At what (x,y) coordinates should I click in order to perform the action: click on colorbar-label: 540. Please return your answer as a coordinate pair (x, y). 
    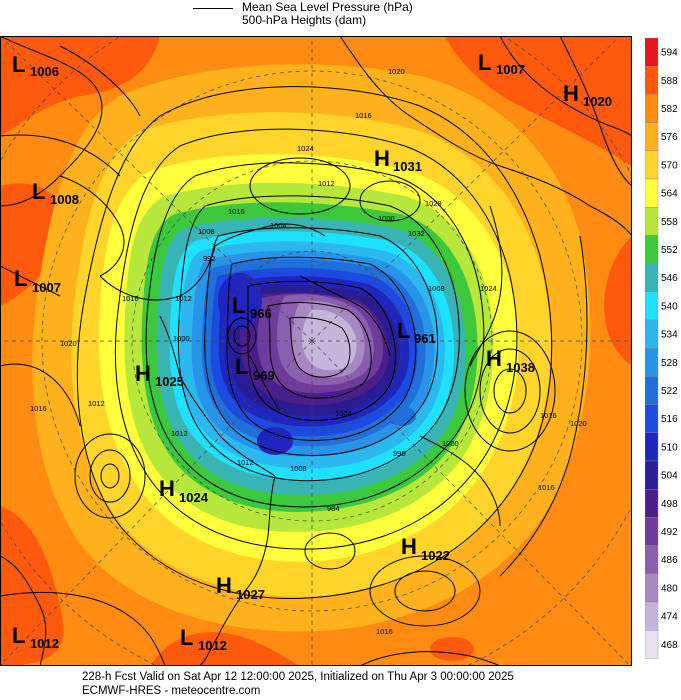
    Looking at the image, I should click on (669, 306).